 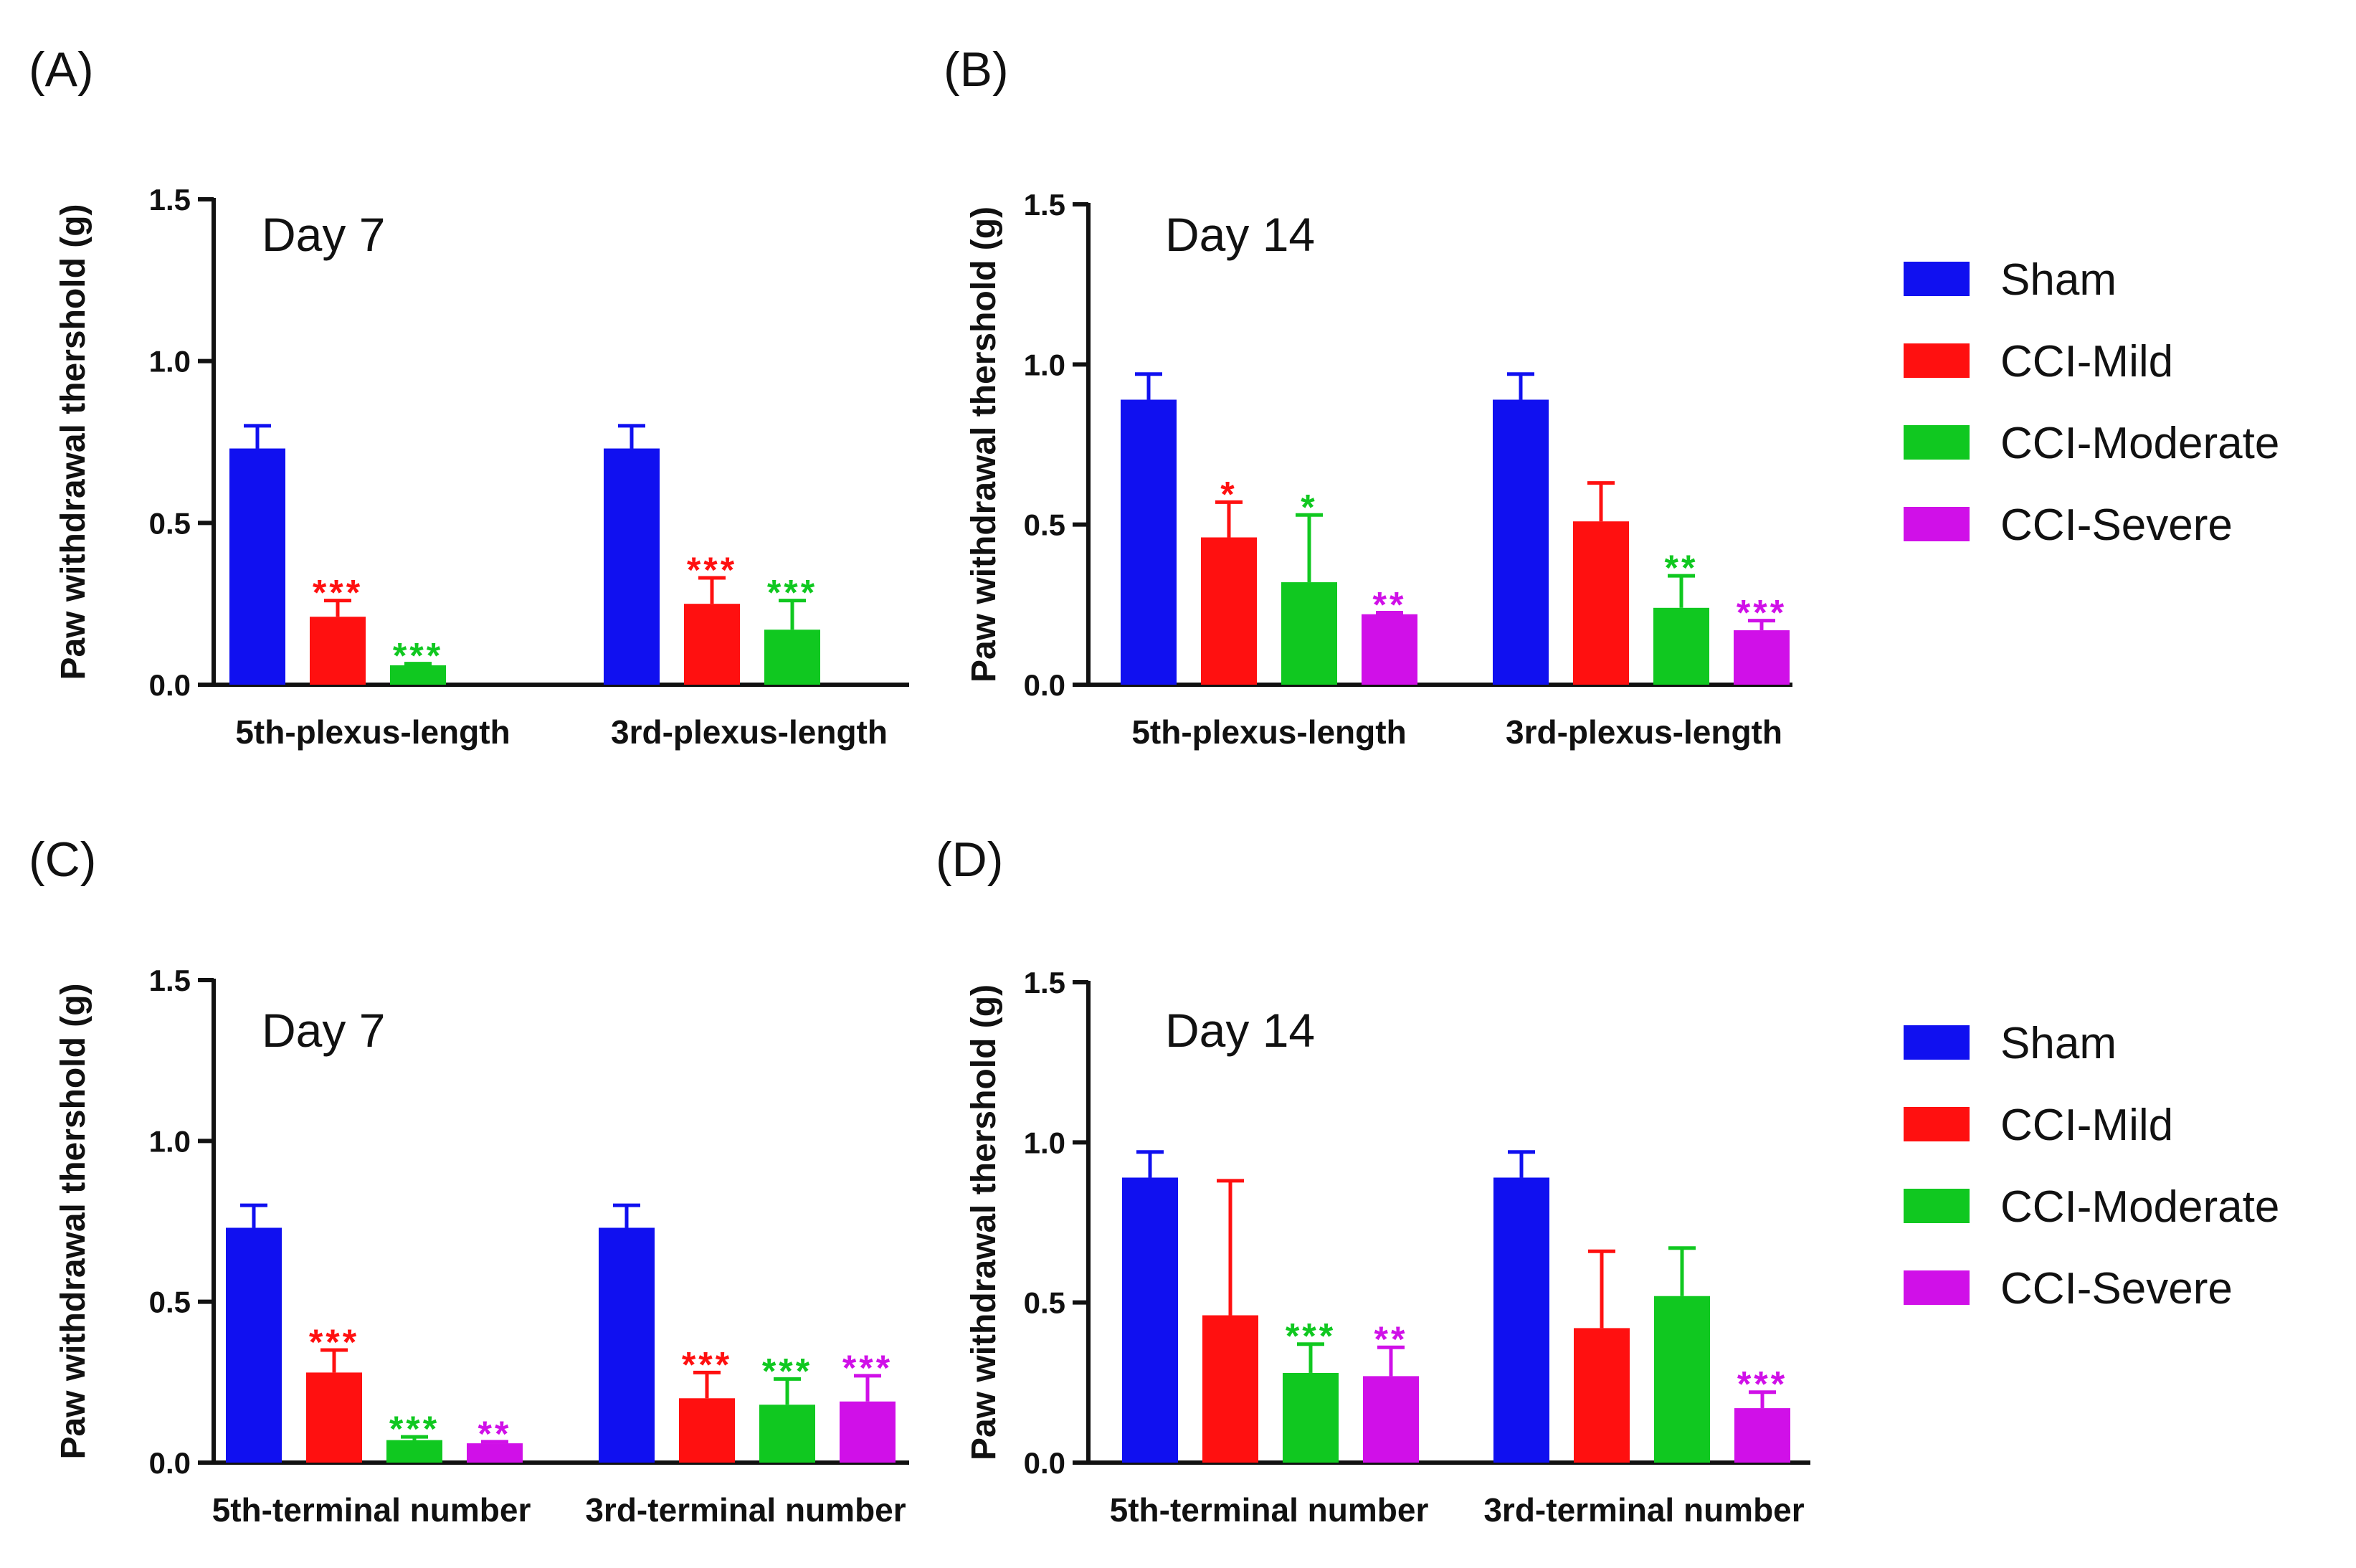 I want to click on legend-label: CCI-Severe, so click(x=2116, y=1288).